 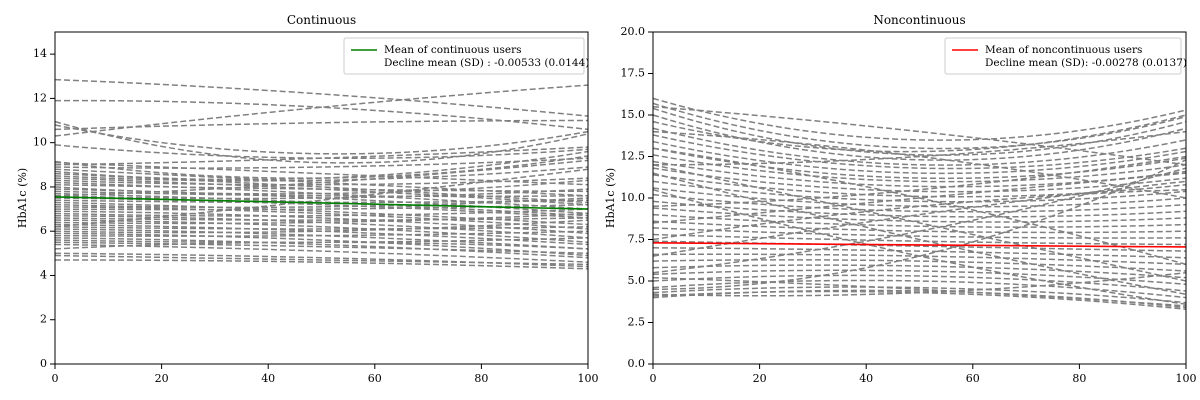 I want to click on y-tick-label: 2, so click(x=43, y=319).